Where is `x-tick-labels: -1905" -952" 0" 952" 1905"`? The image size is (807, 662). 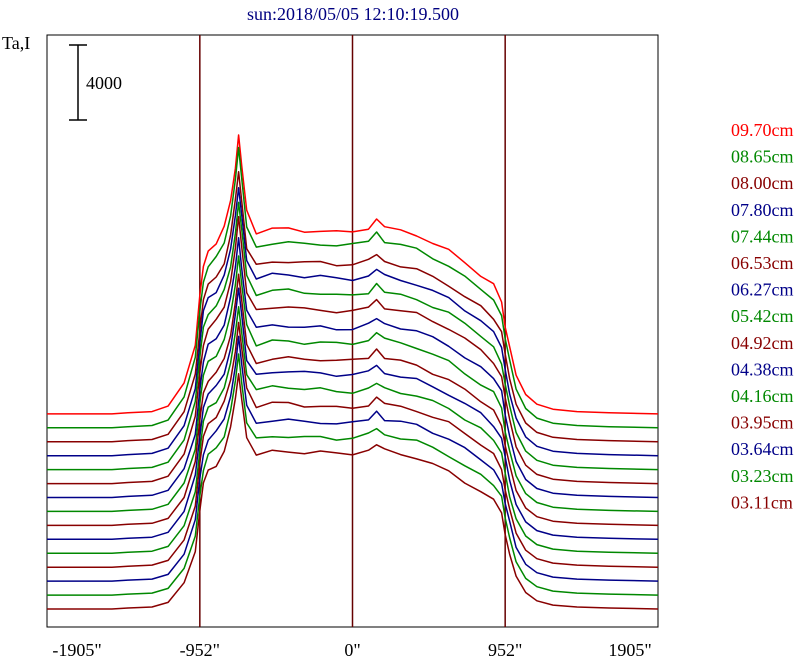
x-tick-labels: -1905" -952" 0" 952" 1905" is located at coordinates (351, 650).